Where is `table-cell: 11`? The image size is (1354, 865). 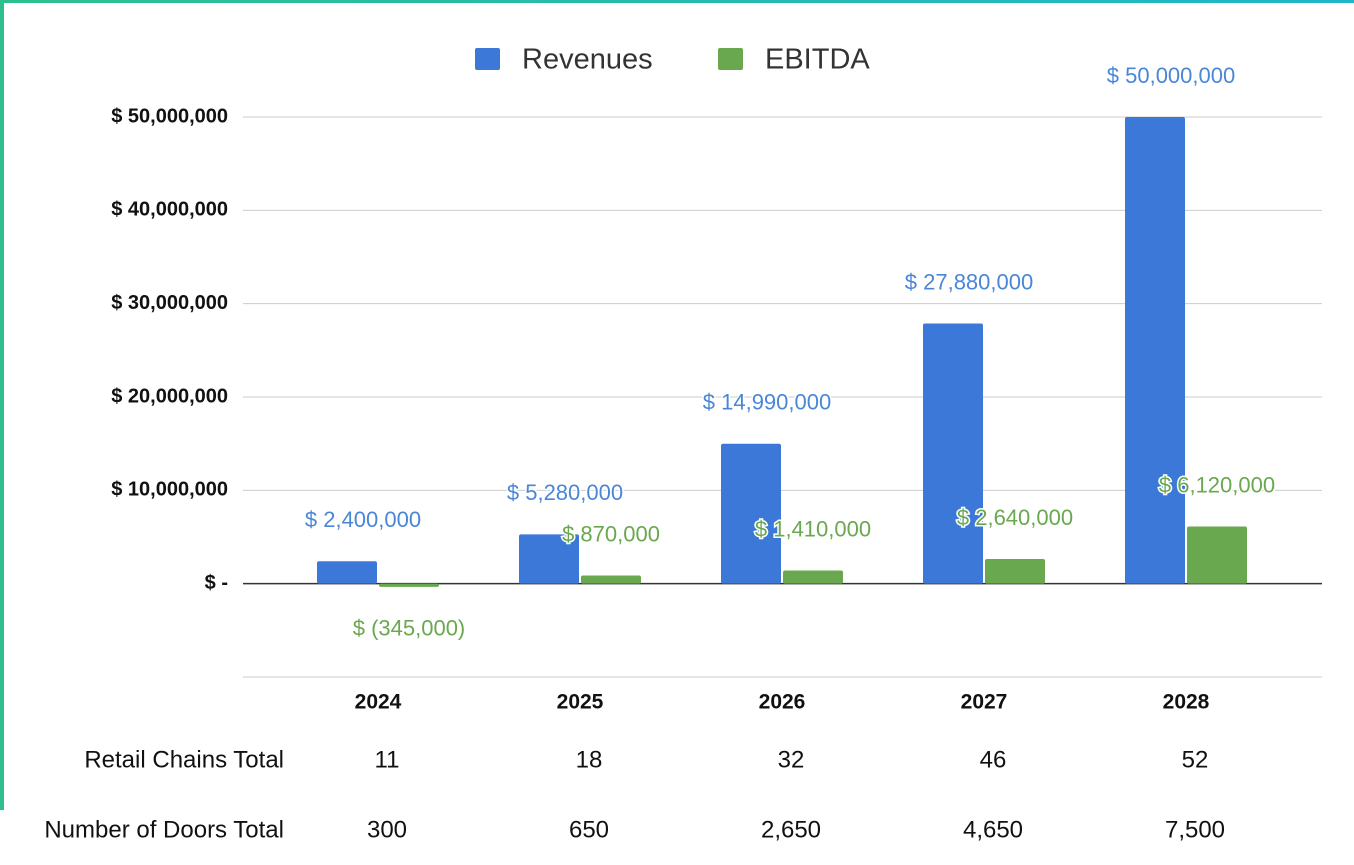 table-cell: 11 is located at coordinates (387, 759).